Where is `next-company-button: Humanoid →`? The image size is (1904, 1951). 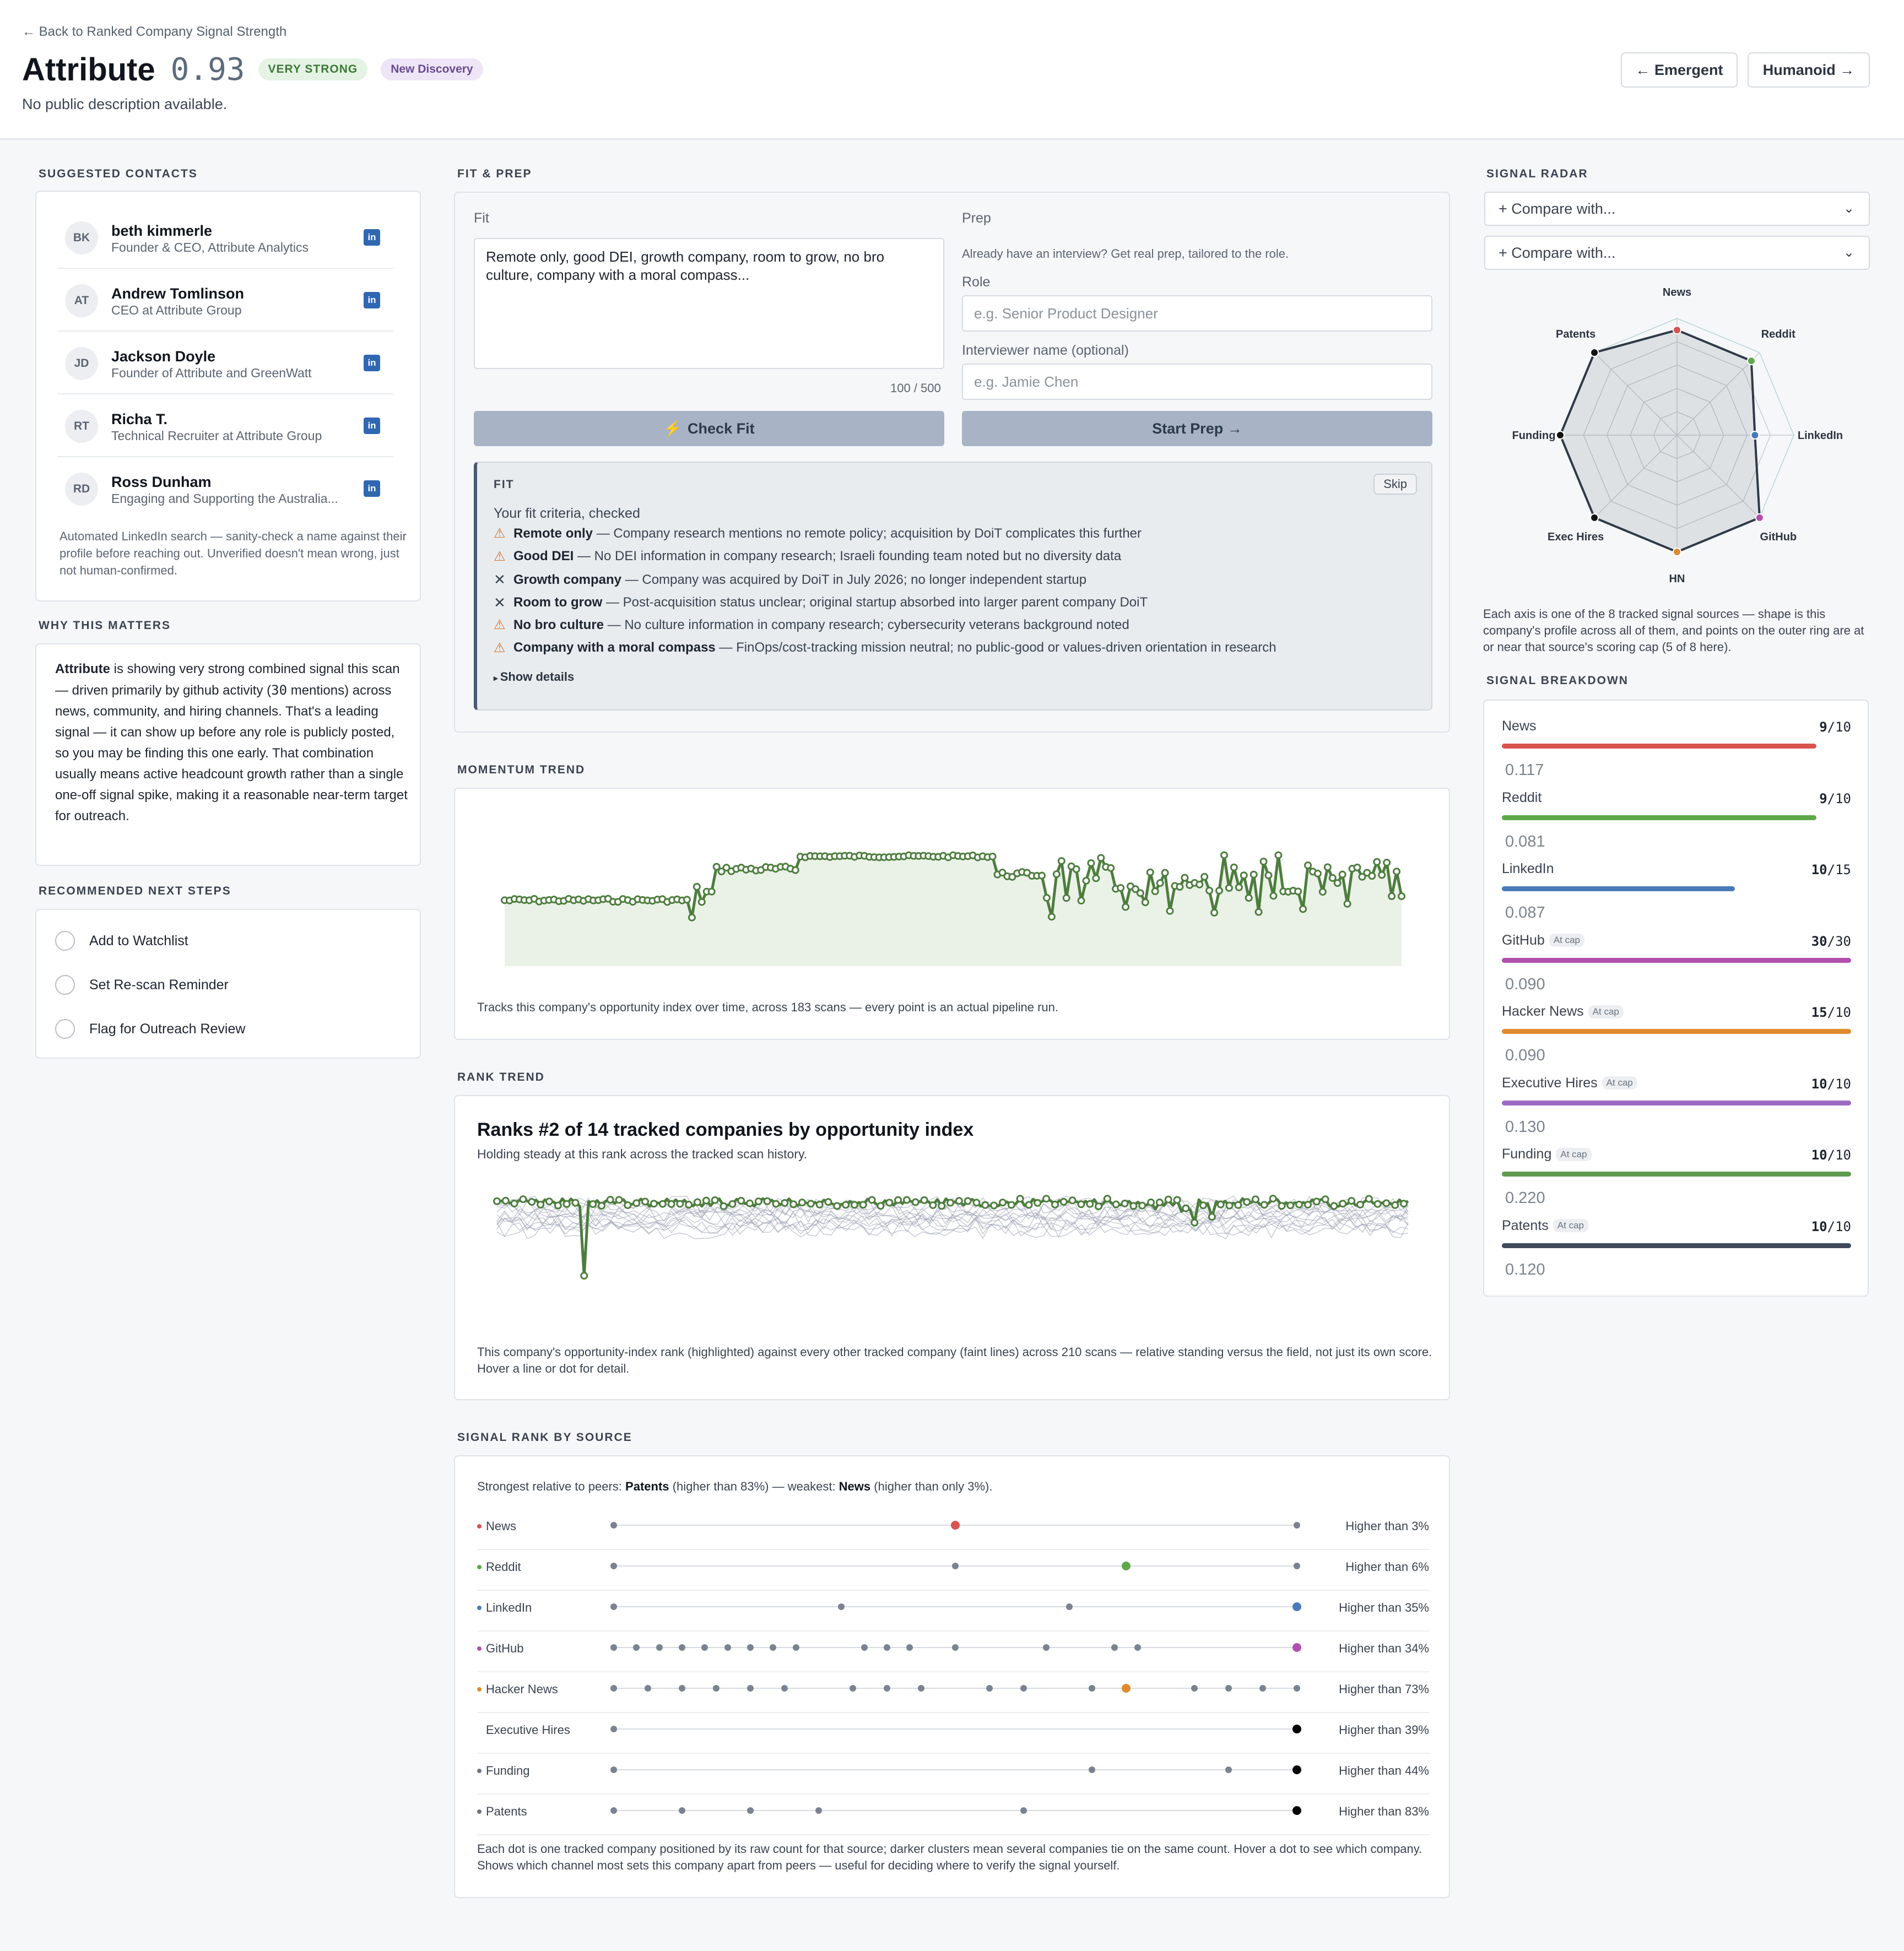 next-company-button: Humanoid → is located at coordinates (1809, 70).